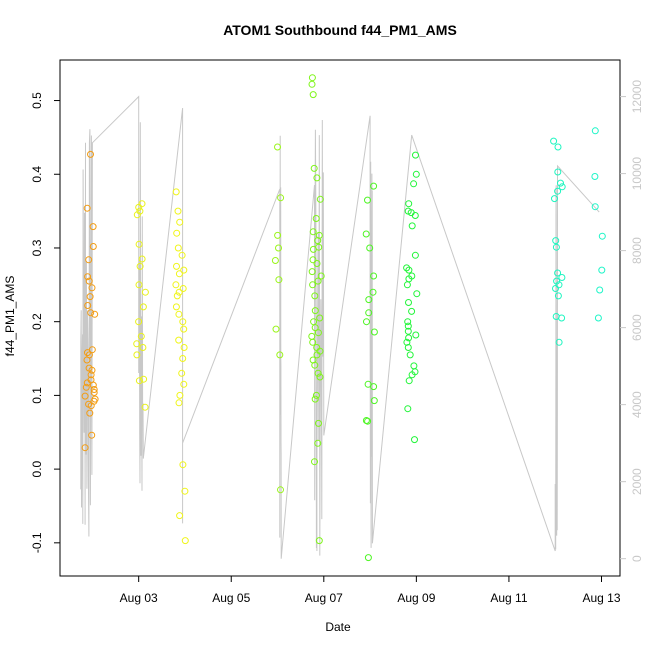 This screenshot has width=650, height=650. I want to click on y-tick-label: 0.1, so click(37, 395).